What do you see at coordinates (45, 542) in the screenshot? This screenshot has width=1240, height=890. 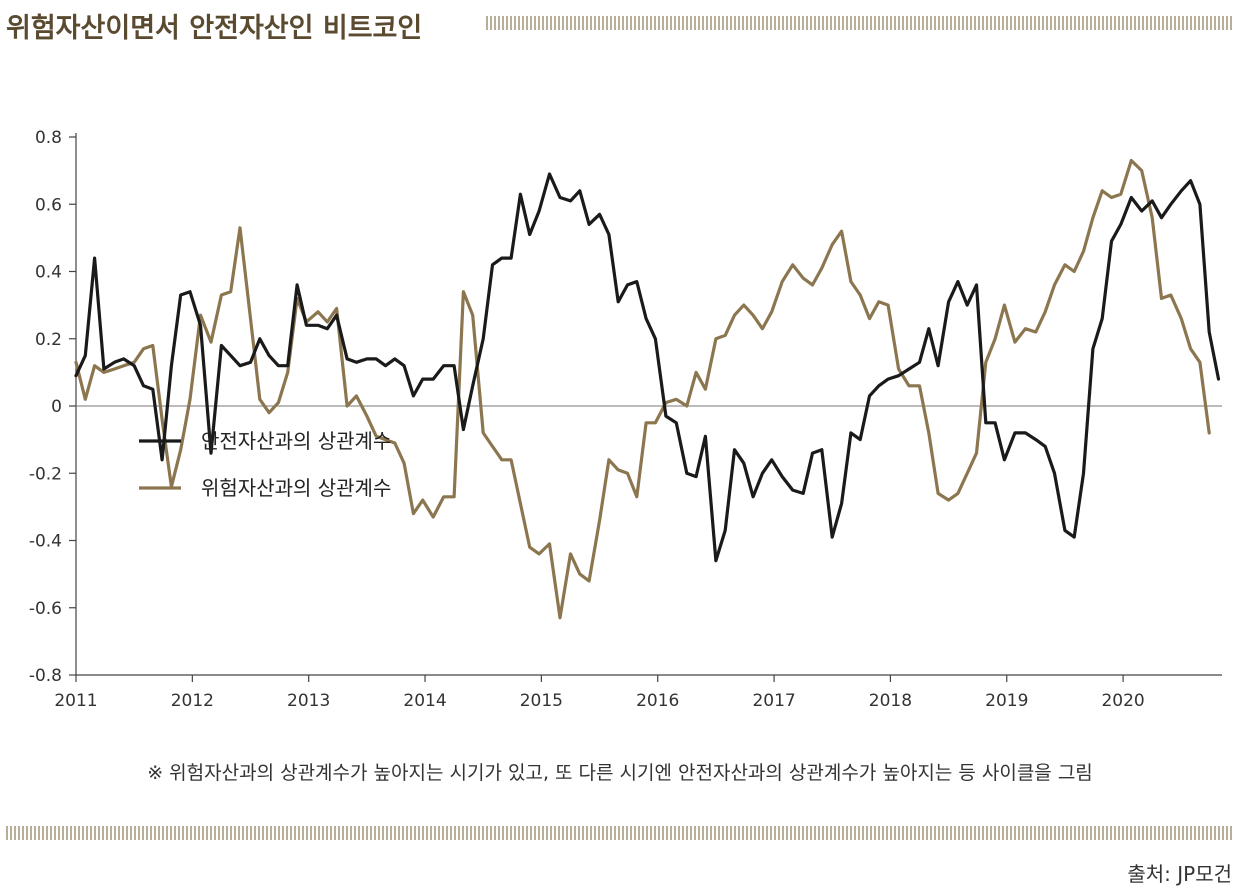 I see `y-tick-label: -0.4` at bounding box center [45, 542].